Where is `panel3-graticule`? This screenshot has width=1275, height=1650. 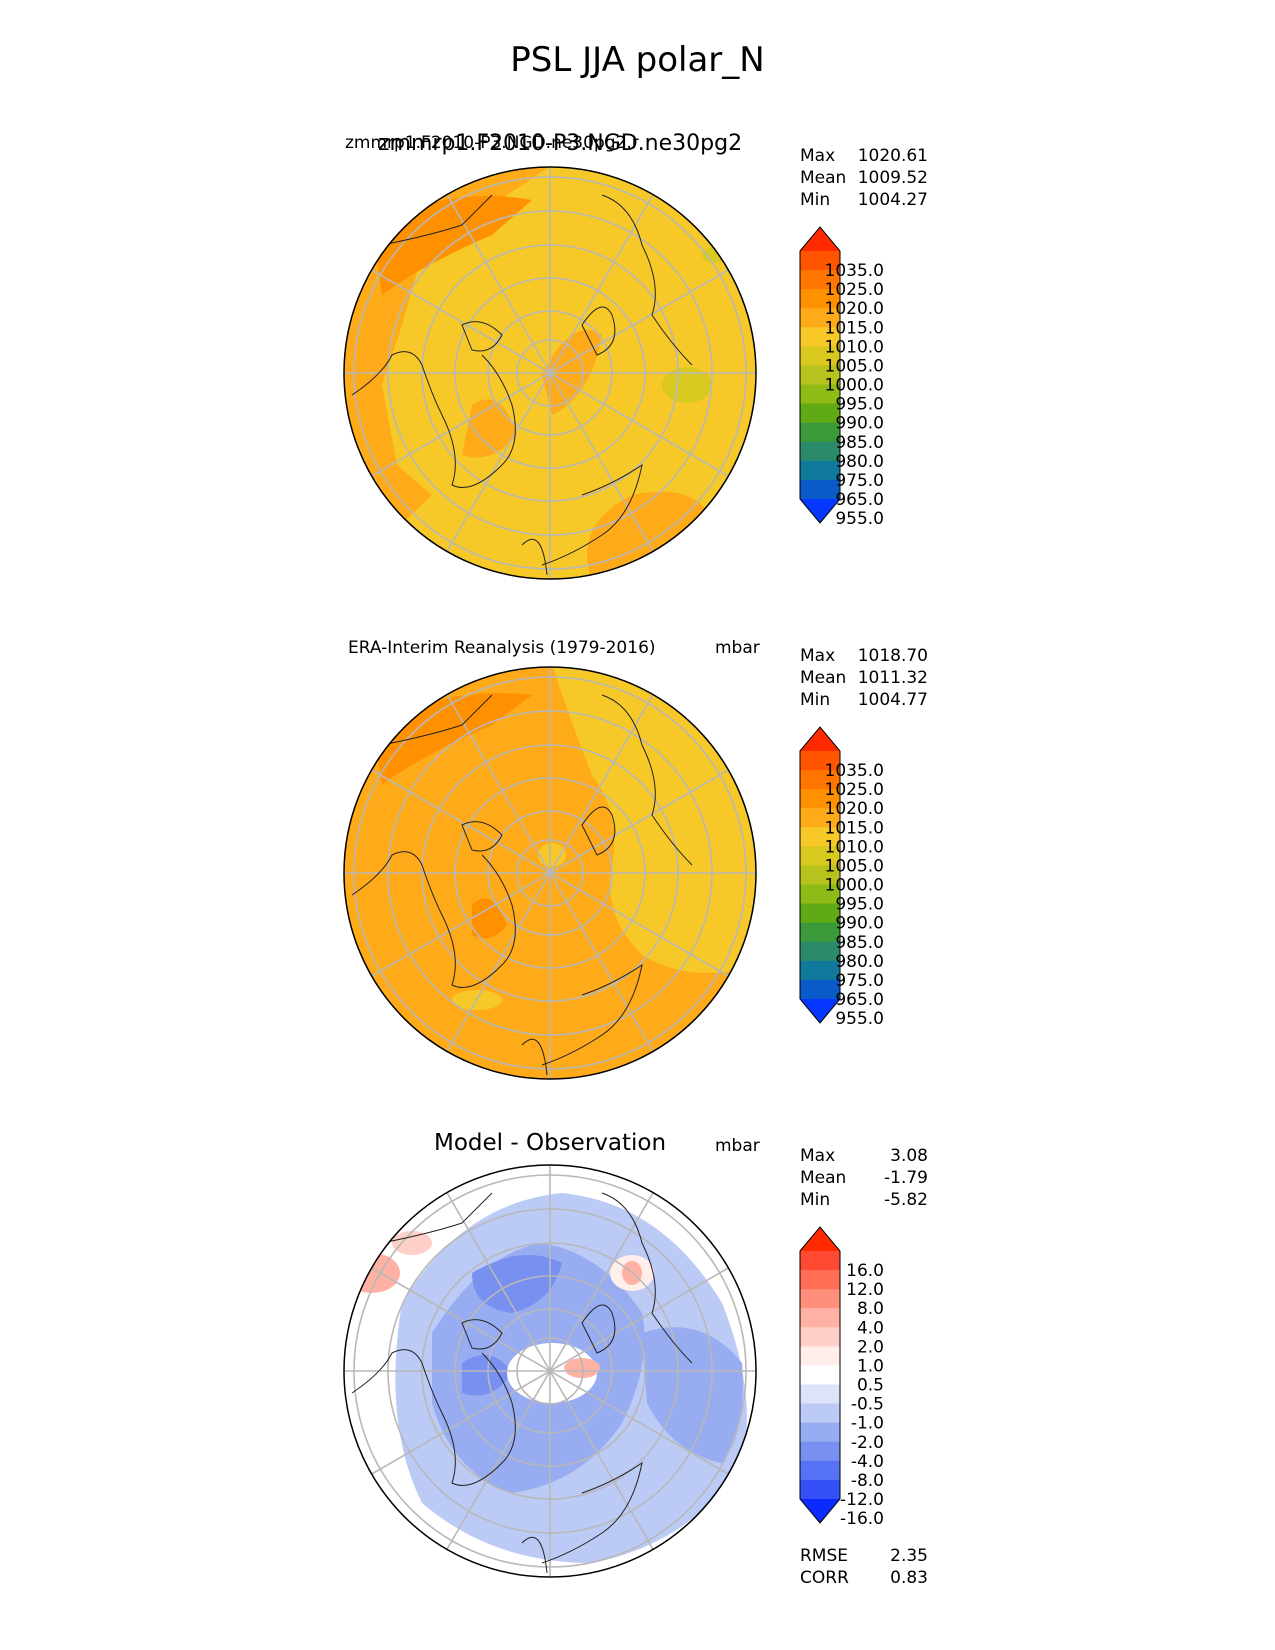
panel3-graticule is located at coordinates (550, 1371).